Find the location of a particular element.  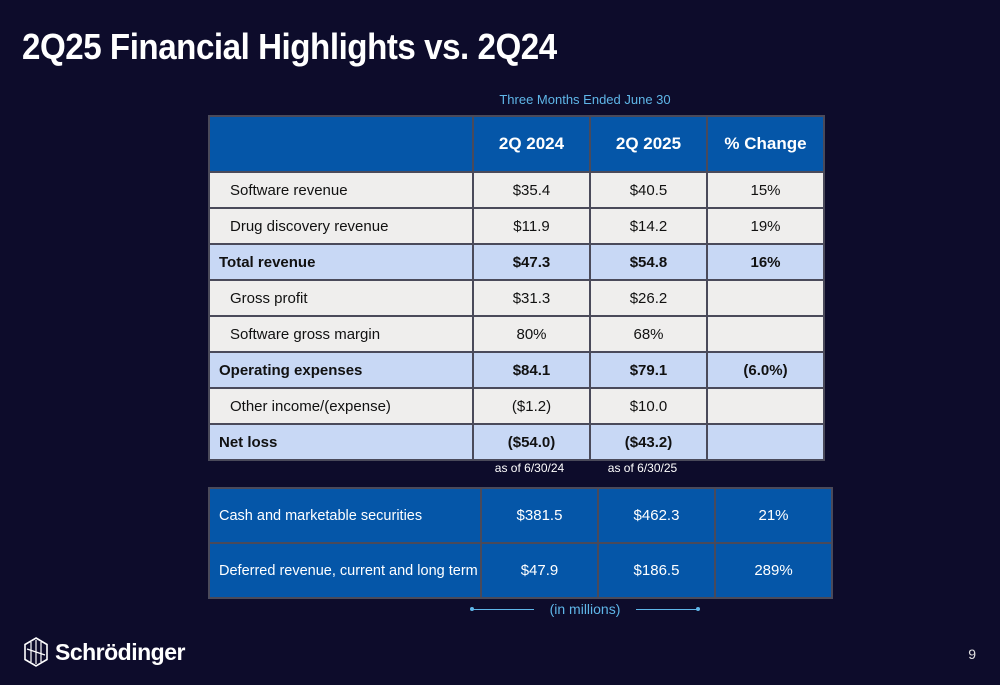

cell-change: 16% is located at coordinates (765, 262).